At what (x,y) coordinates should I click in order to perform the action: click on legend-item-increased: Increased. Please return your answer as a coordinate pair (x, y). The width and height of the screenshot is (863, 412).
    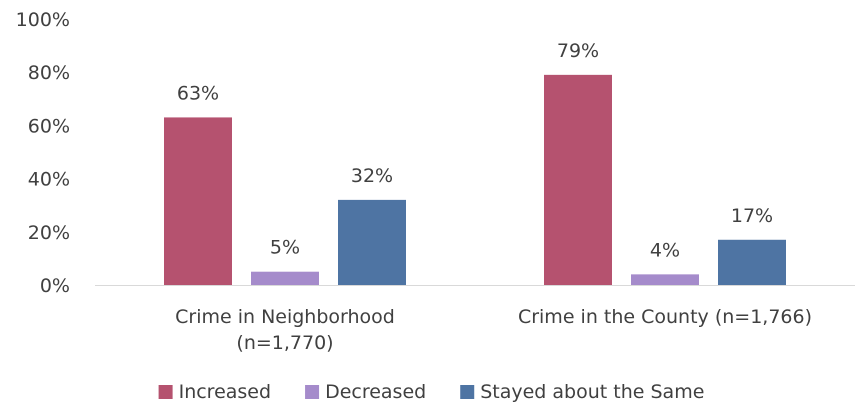
    Looking at the image, I should click on (214, 392).